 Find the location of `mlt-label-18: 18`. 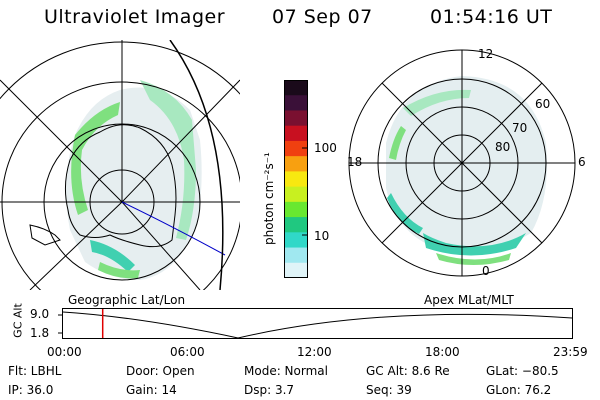

mlt-label-18: 18 is located at coordinates (355, 162).